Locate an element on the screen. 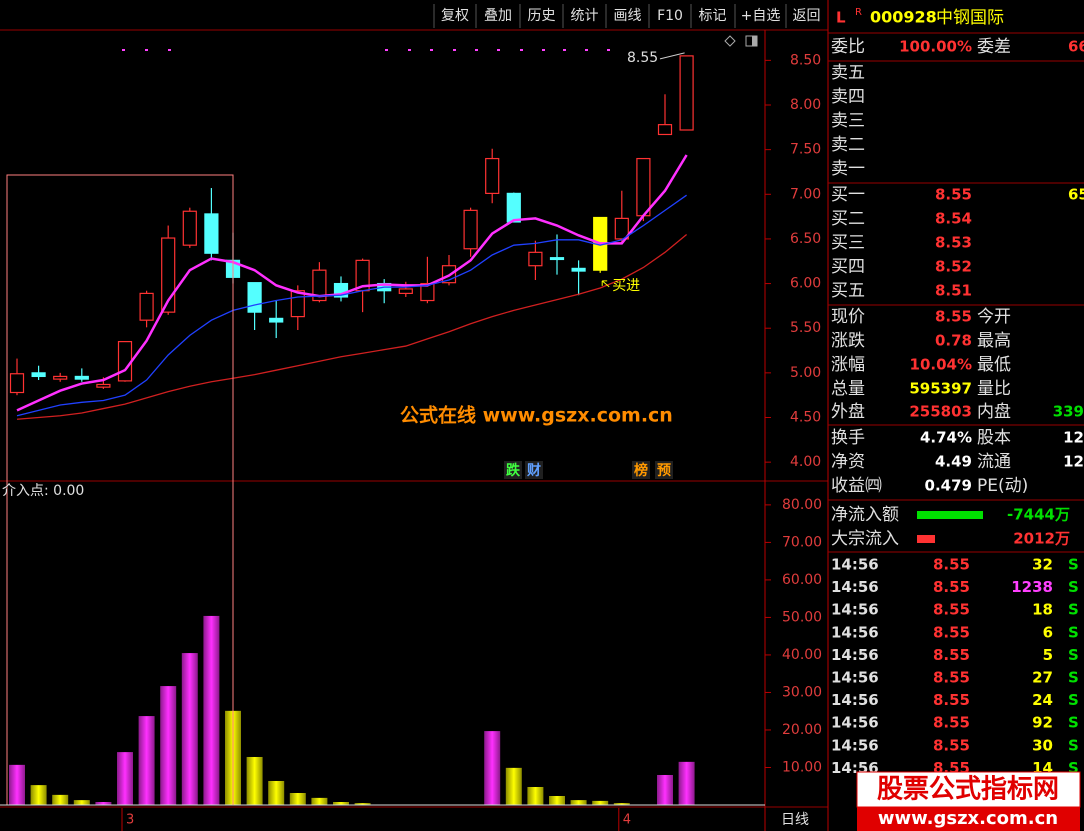 This screenshot has height=831, width=1084. bid-price: 8.52 is located at coordinates (953, 267).